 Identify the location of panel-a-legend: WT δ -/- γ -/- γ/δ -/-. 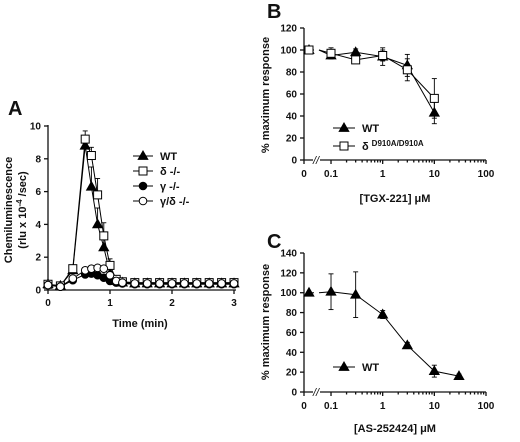
(161, 178).